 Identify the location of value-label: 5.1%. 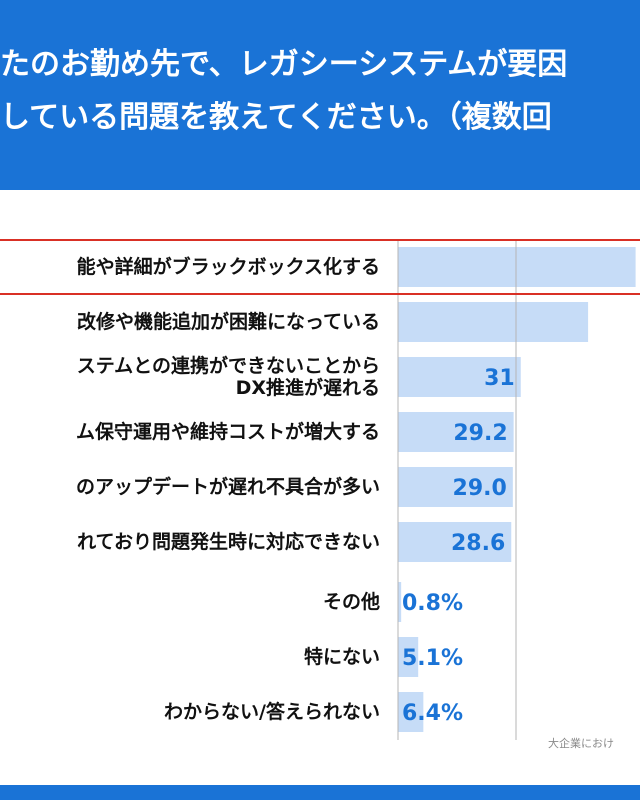
(432, 658).